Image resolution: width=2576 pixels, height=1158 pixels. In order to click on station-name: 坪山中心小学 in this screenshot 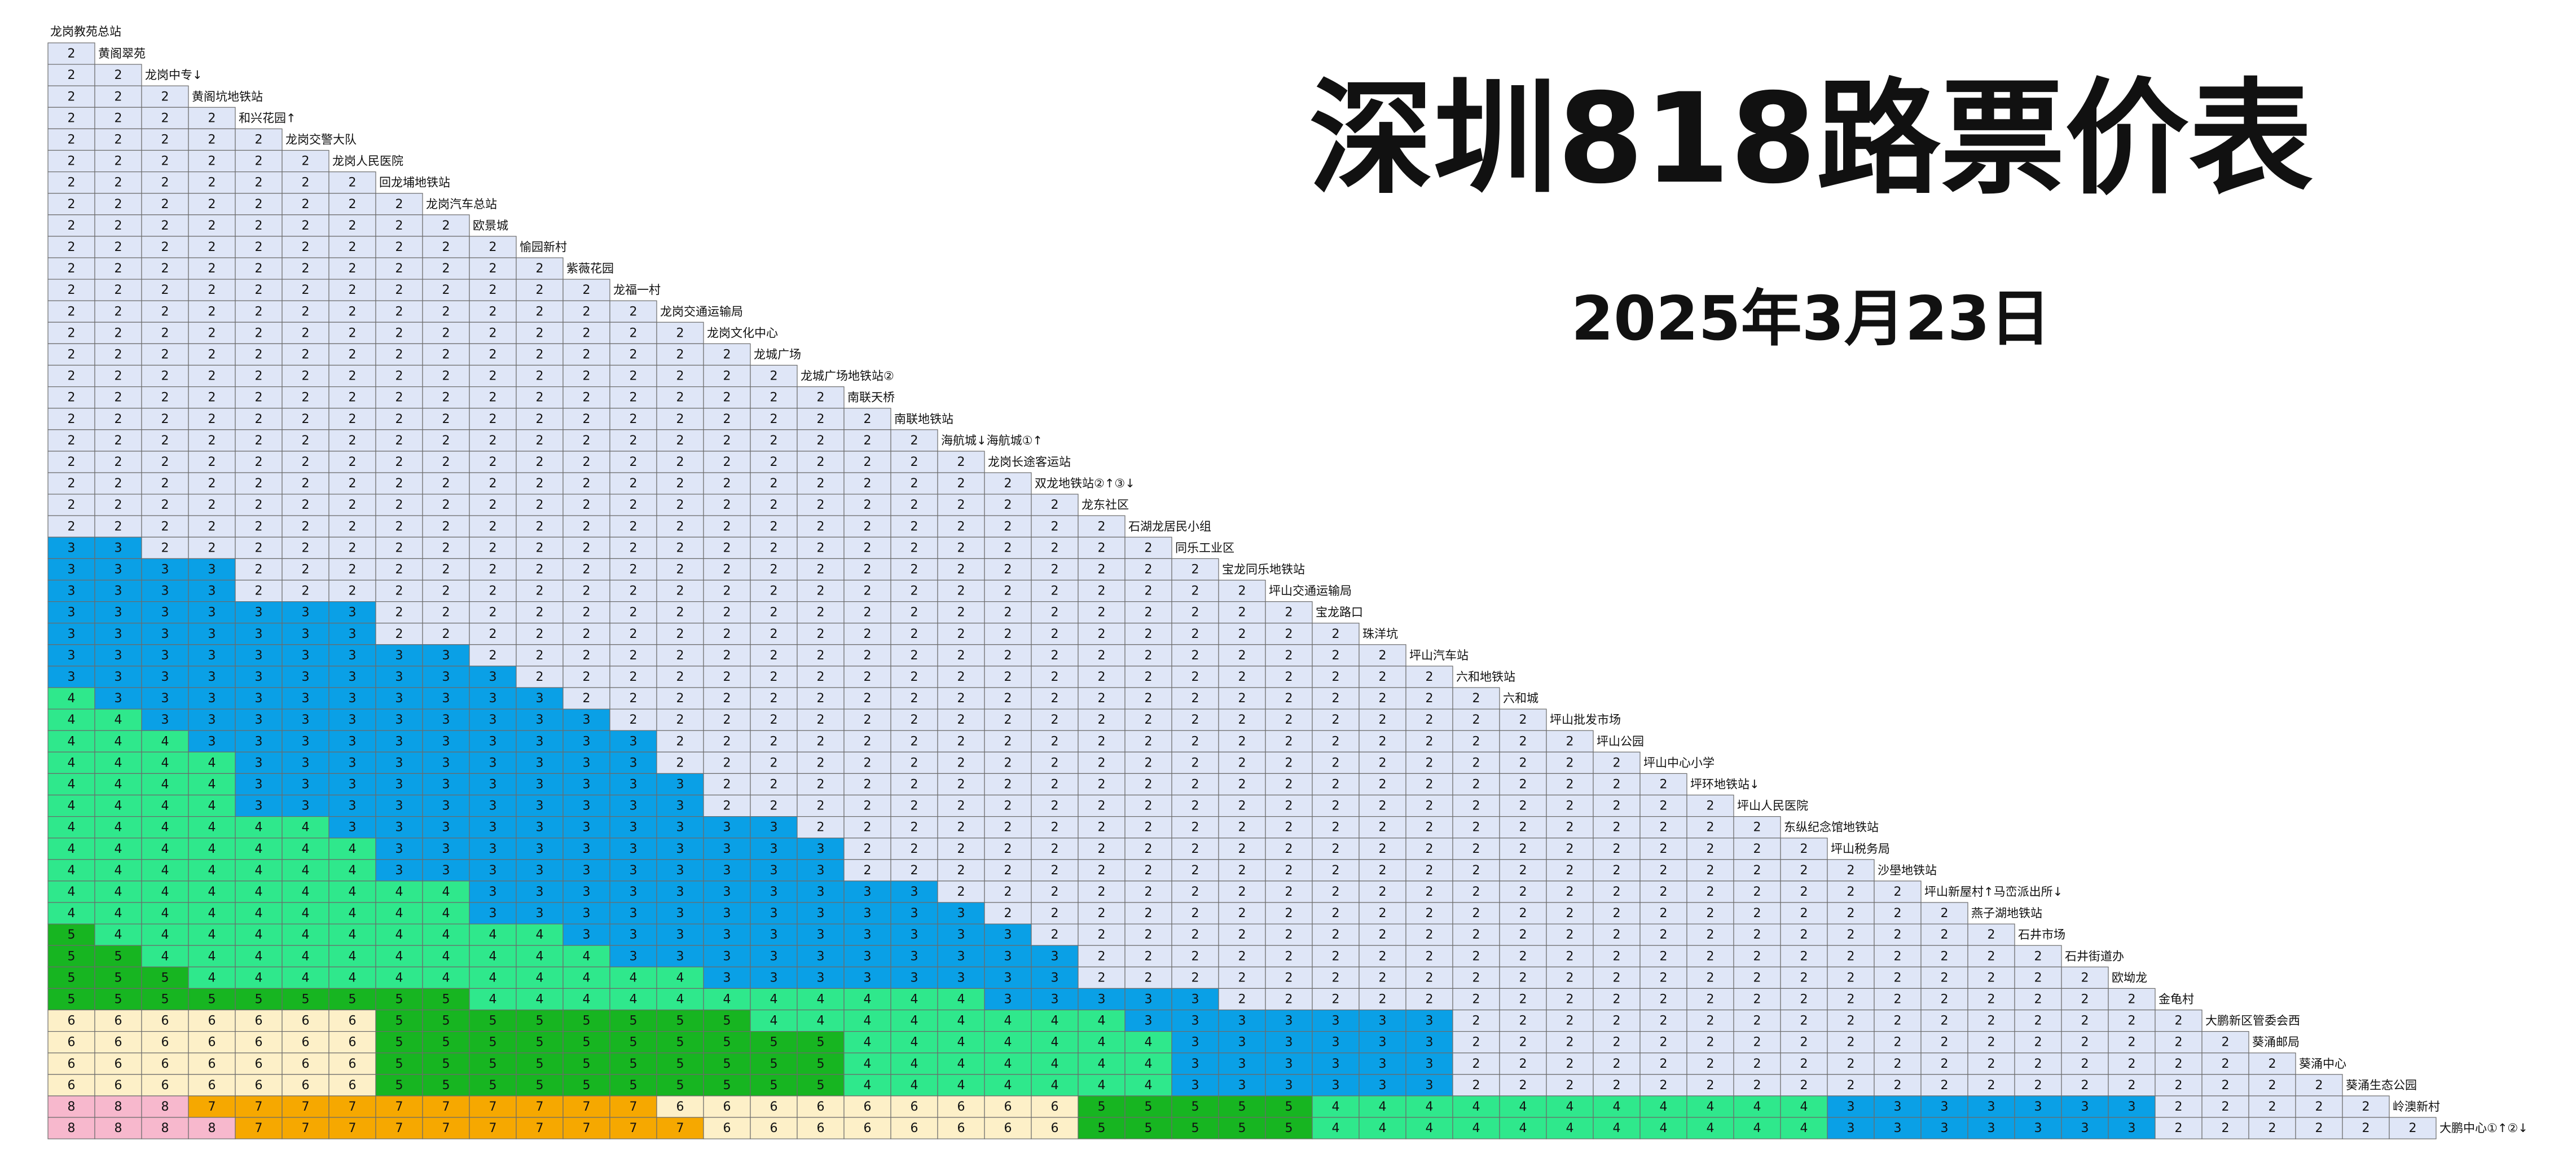, I will do `click(1679, 763)`.